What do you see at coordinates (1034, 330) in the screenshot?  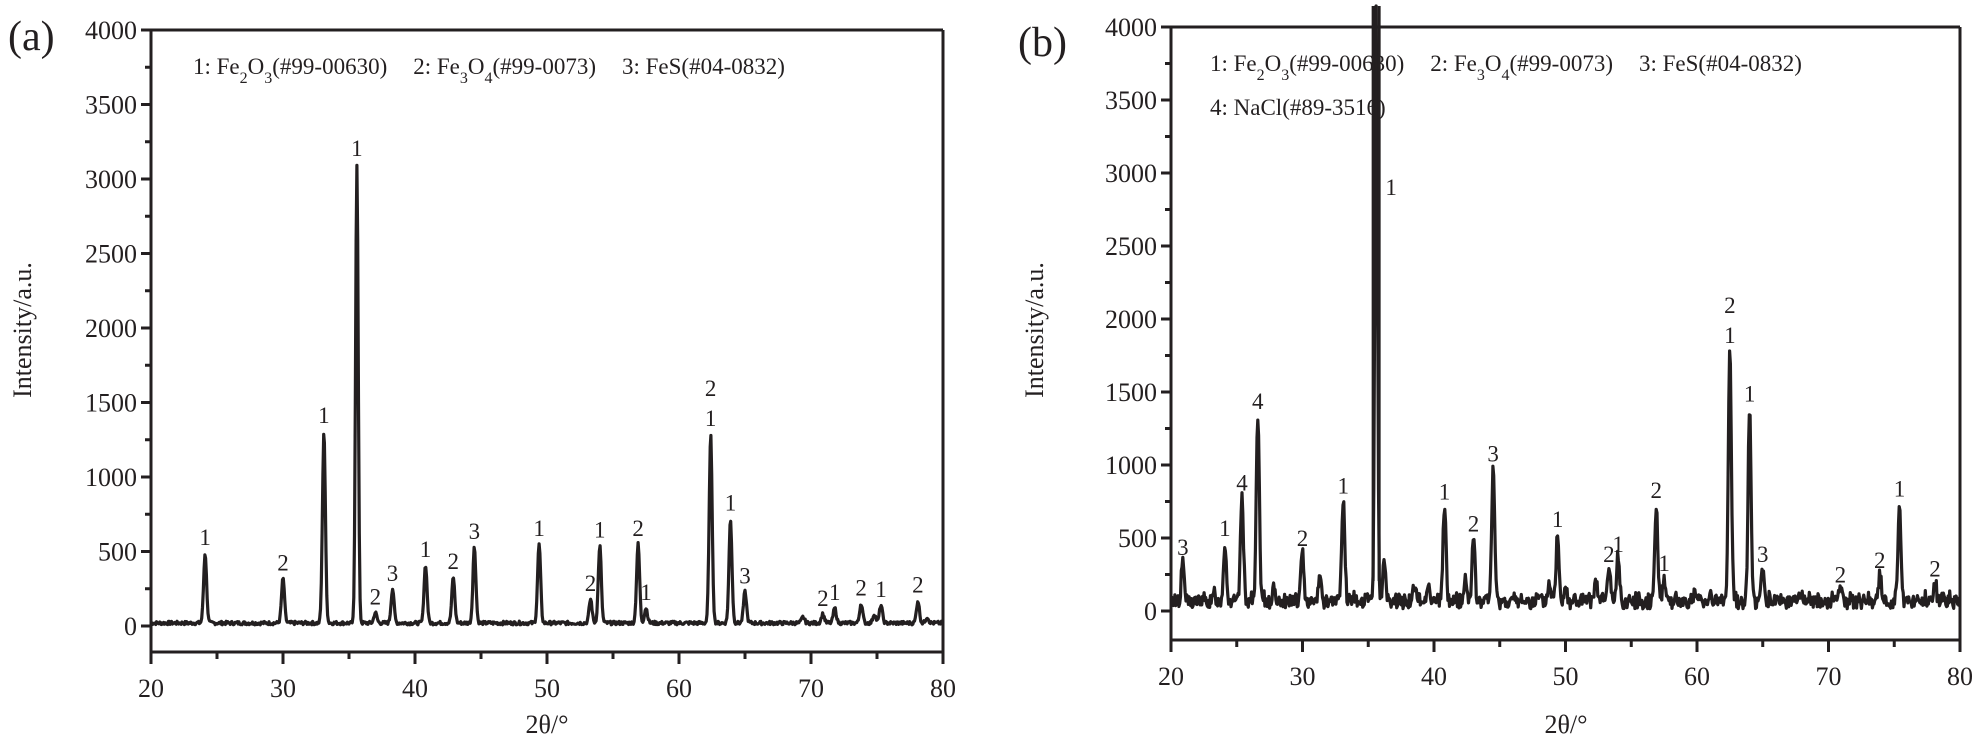 I see `panel-b-y-axis-title: Intensity/a.u.` at bounding box center [1034, 330].